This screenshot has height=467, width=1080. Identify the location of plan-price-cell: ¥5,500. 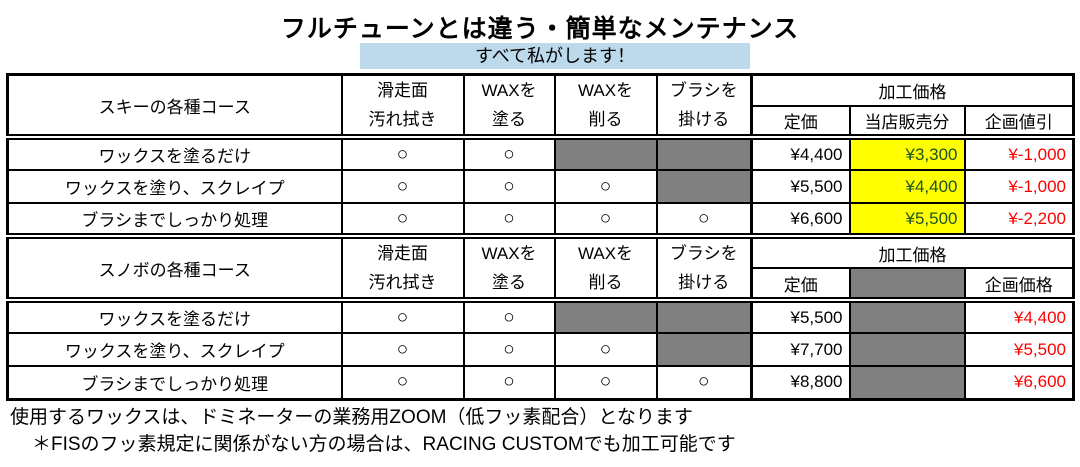
(1019, 349).